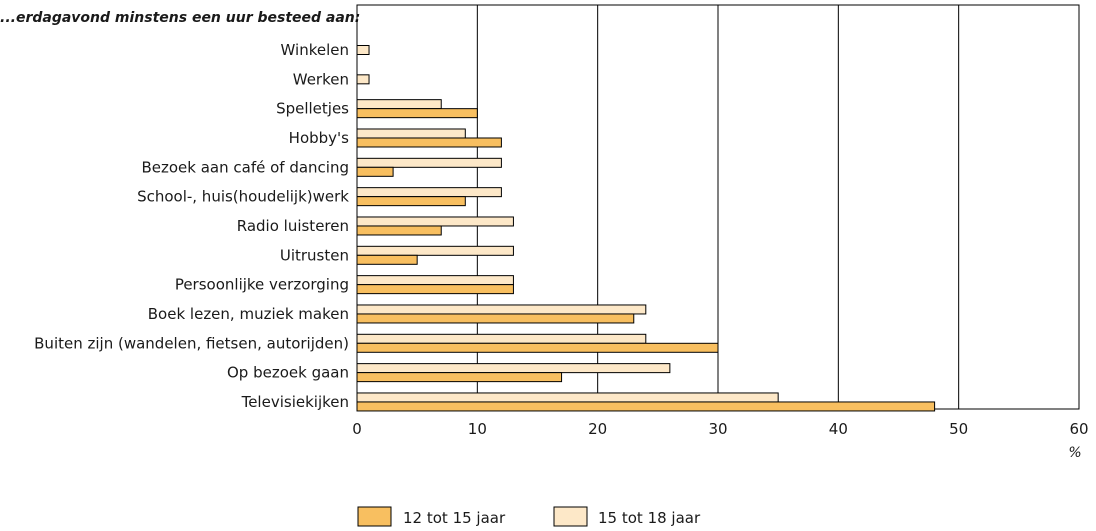  Describe the element at coordinates (958, 429) in the screenshot. I see `x-tick-label: 50` at that location.